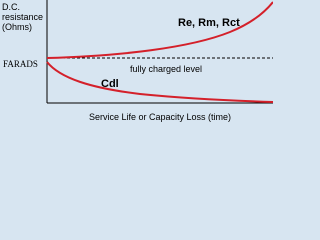 This screenshot has width=320, height=240. I want to click on y-axis-top-label: (Ohms), so click(17, 27).